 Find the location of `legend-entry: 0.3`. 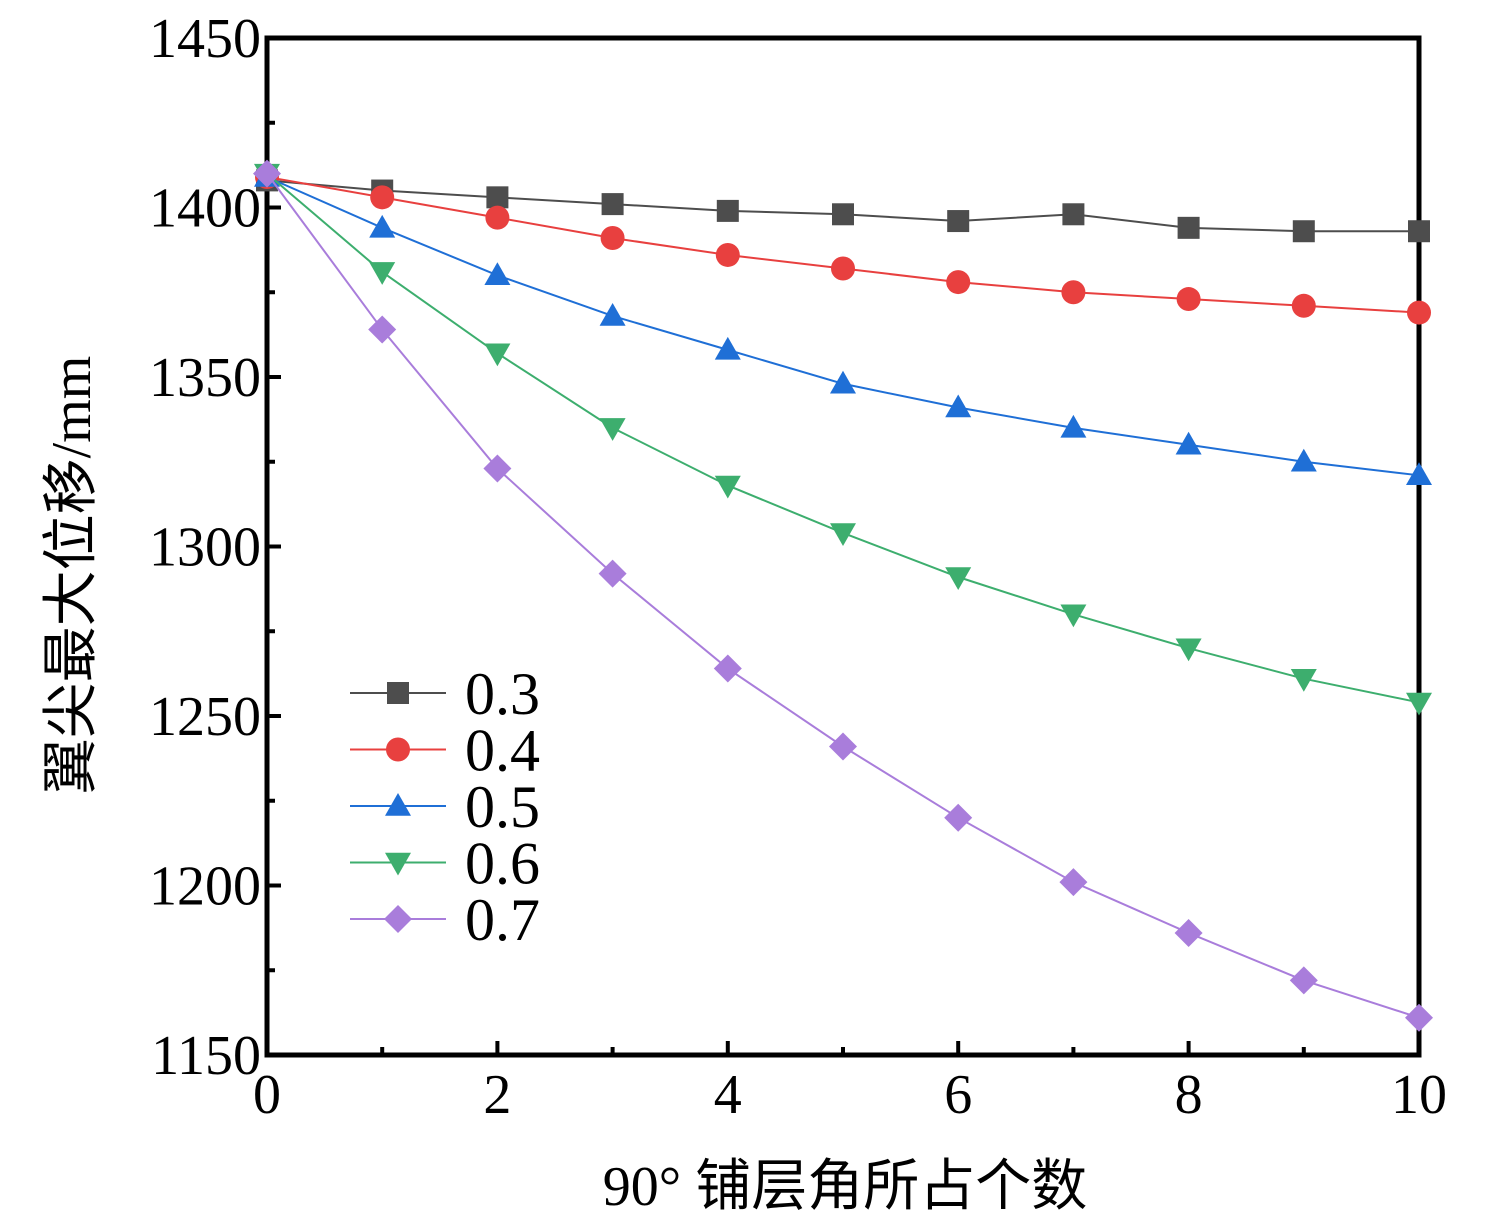

legend-entry: 0.3 is located at coordinates (445, 694).